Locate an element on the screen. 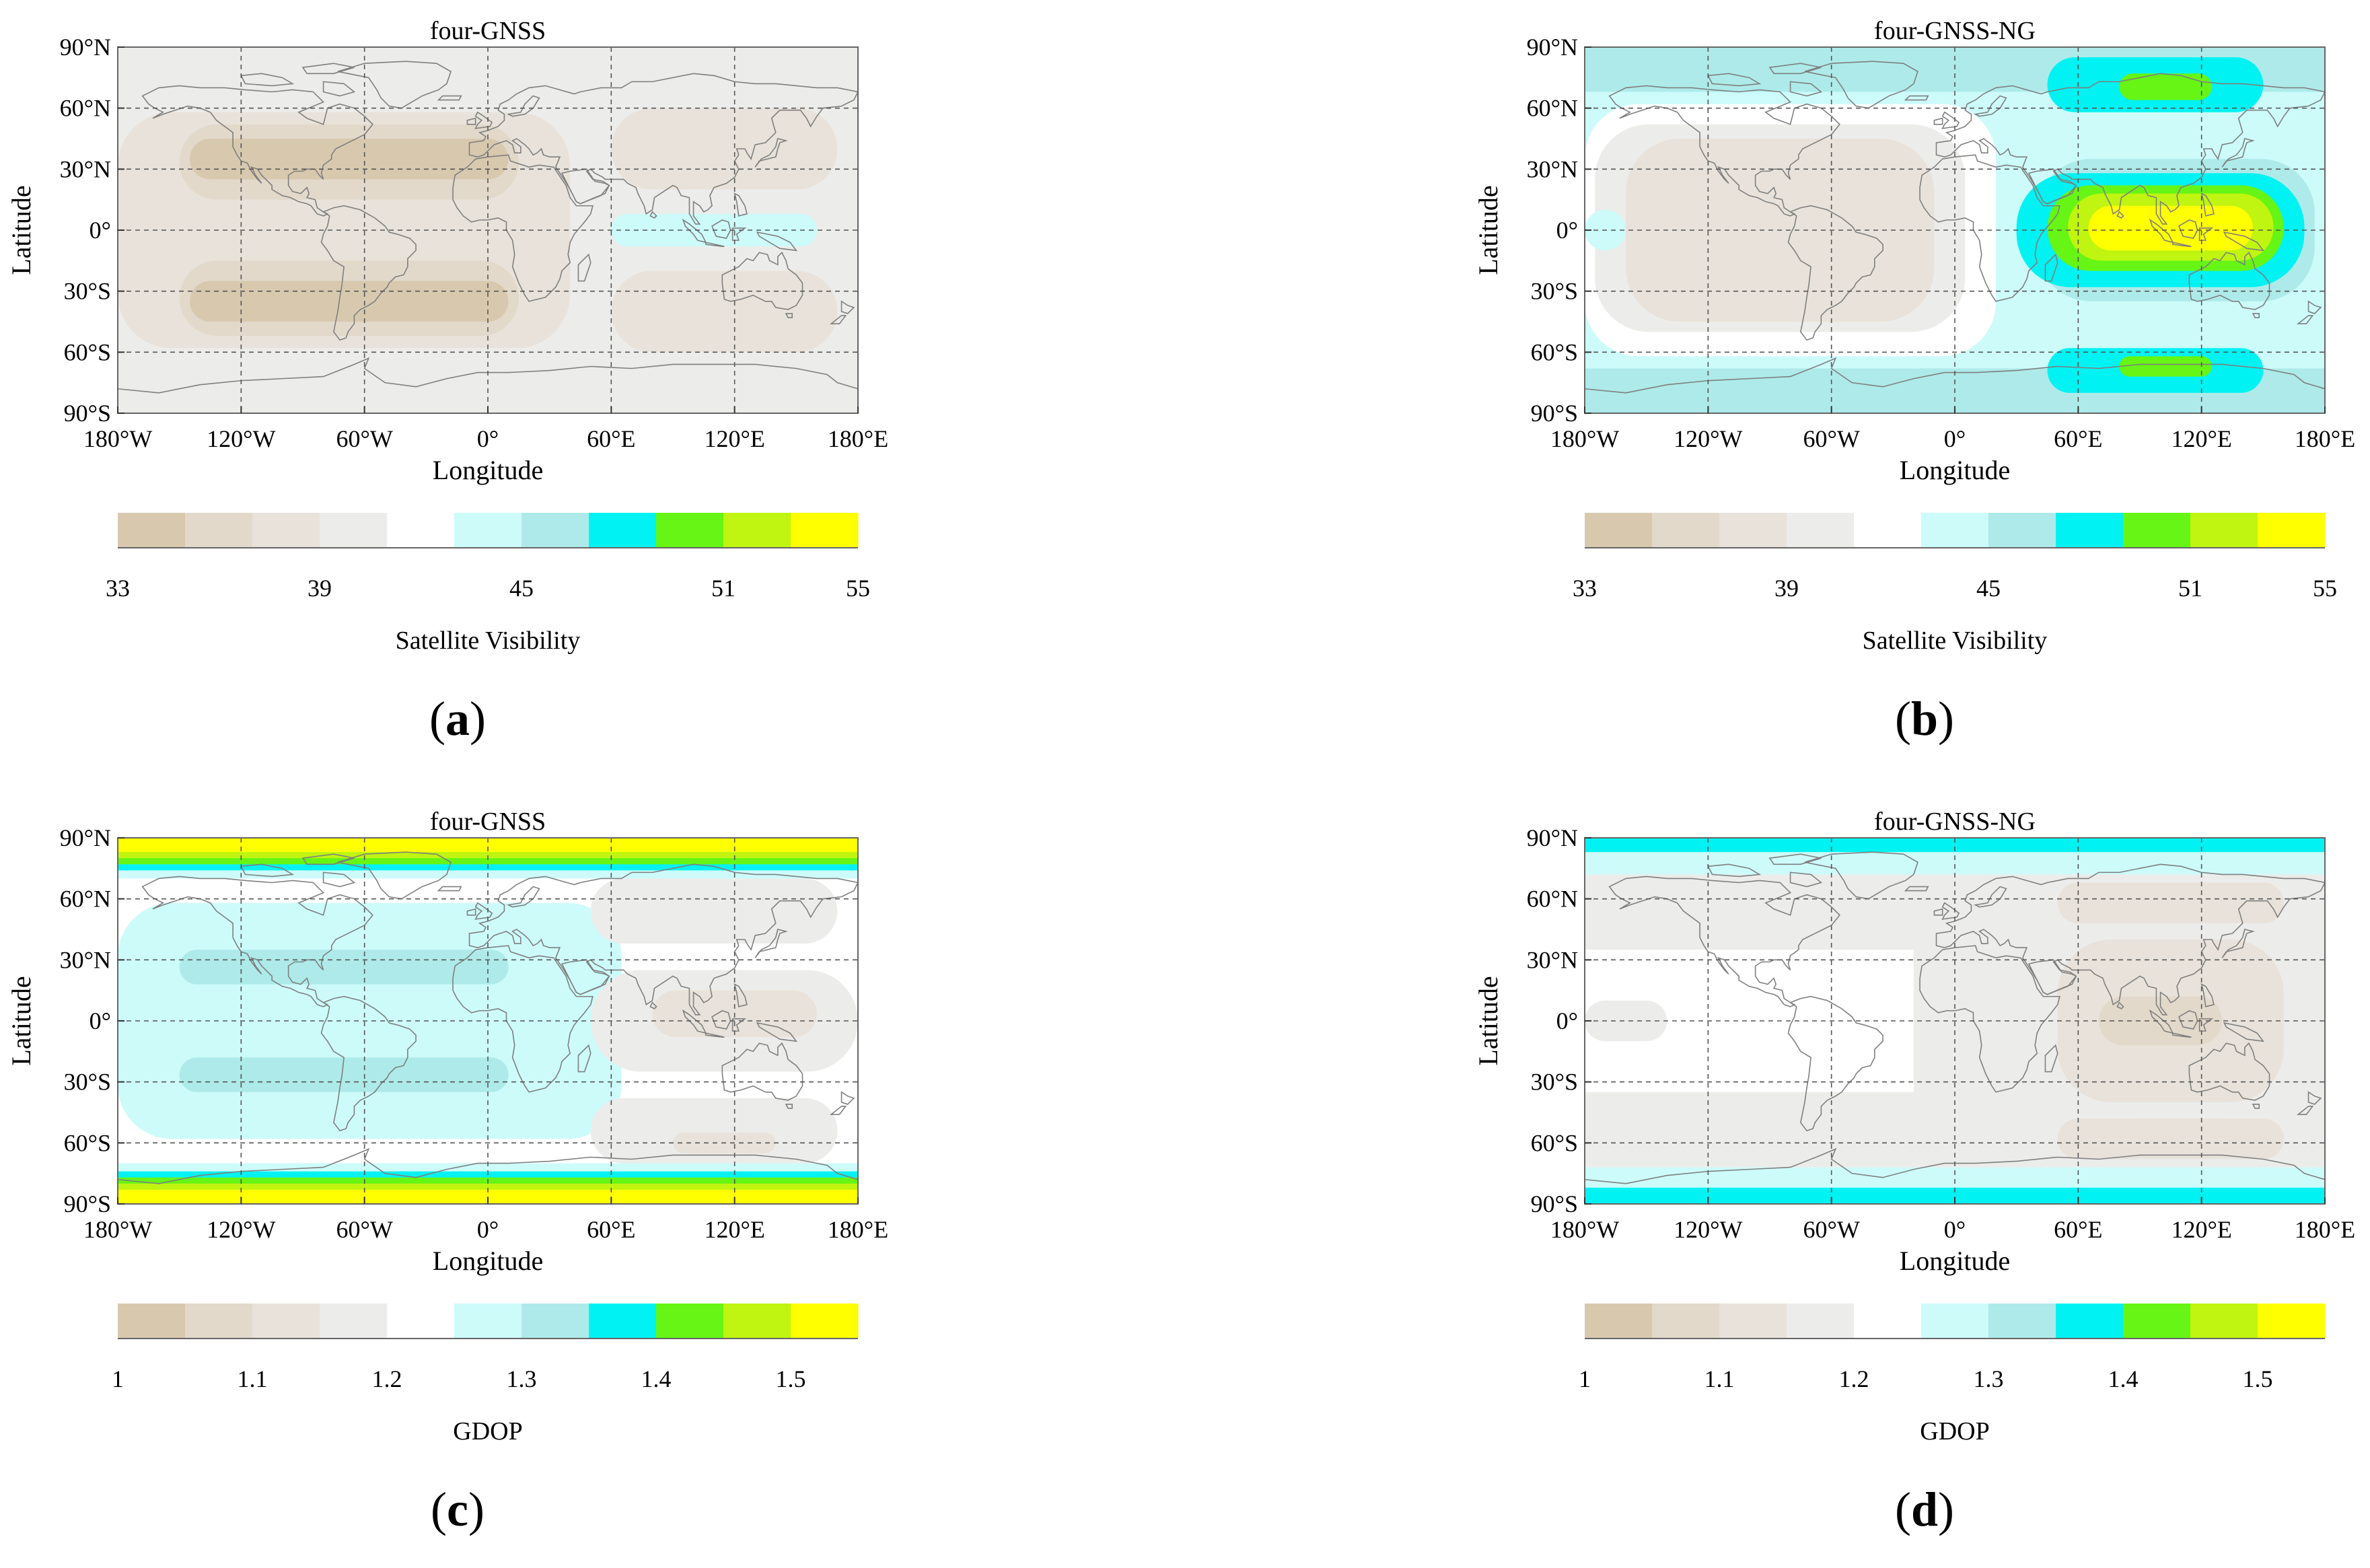  y-tick-label: 90°S is located at coordinates (1554, 1203).